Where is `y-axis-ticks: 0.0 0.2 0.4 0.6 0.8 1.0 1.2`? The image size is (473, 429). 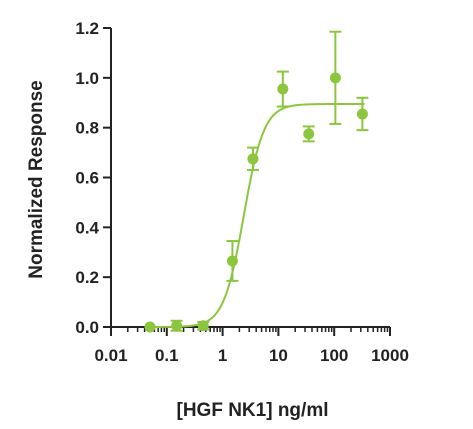 y-axis-ticks: 0.0 0.2 0.4 0.6 0.8 1.0 1.2 is located at coordinates (93, 178).